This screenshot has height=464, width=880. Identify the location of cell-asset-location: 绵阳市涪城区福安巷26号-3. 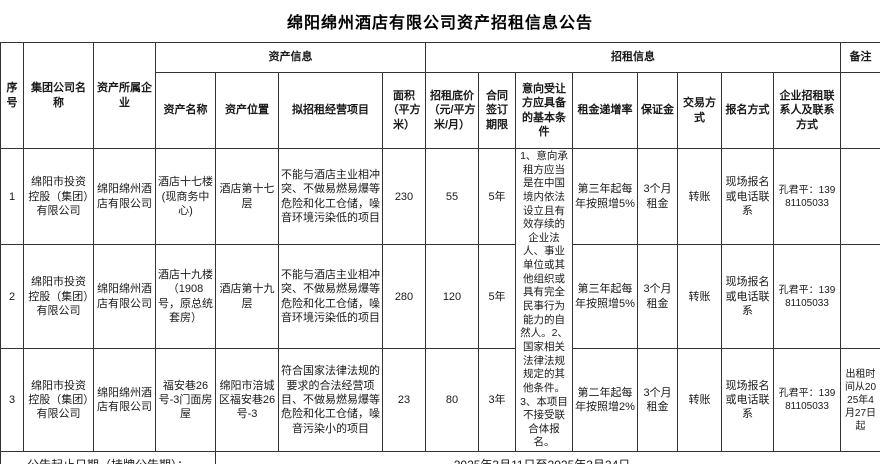
(247, 400).